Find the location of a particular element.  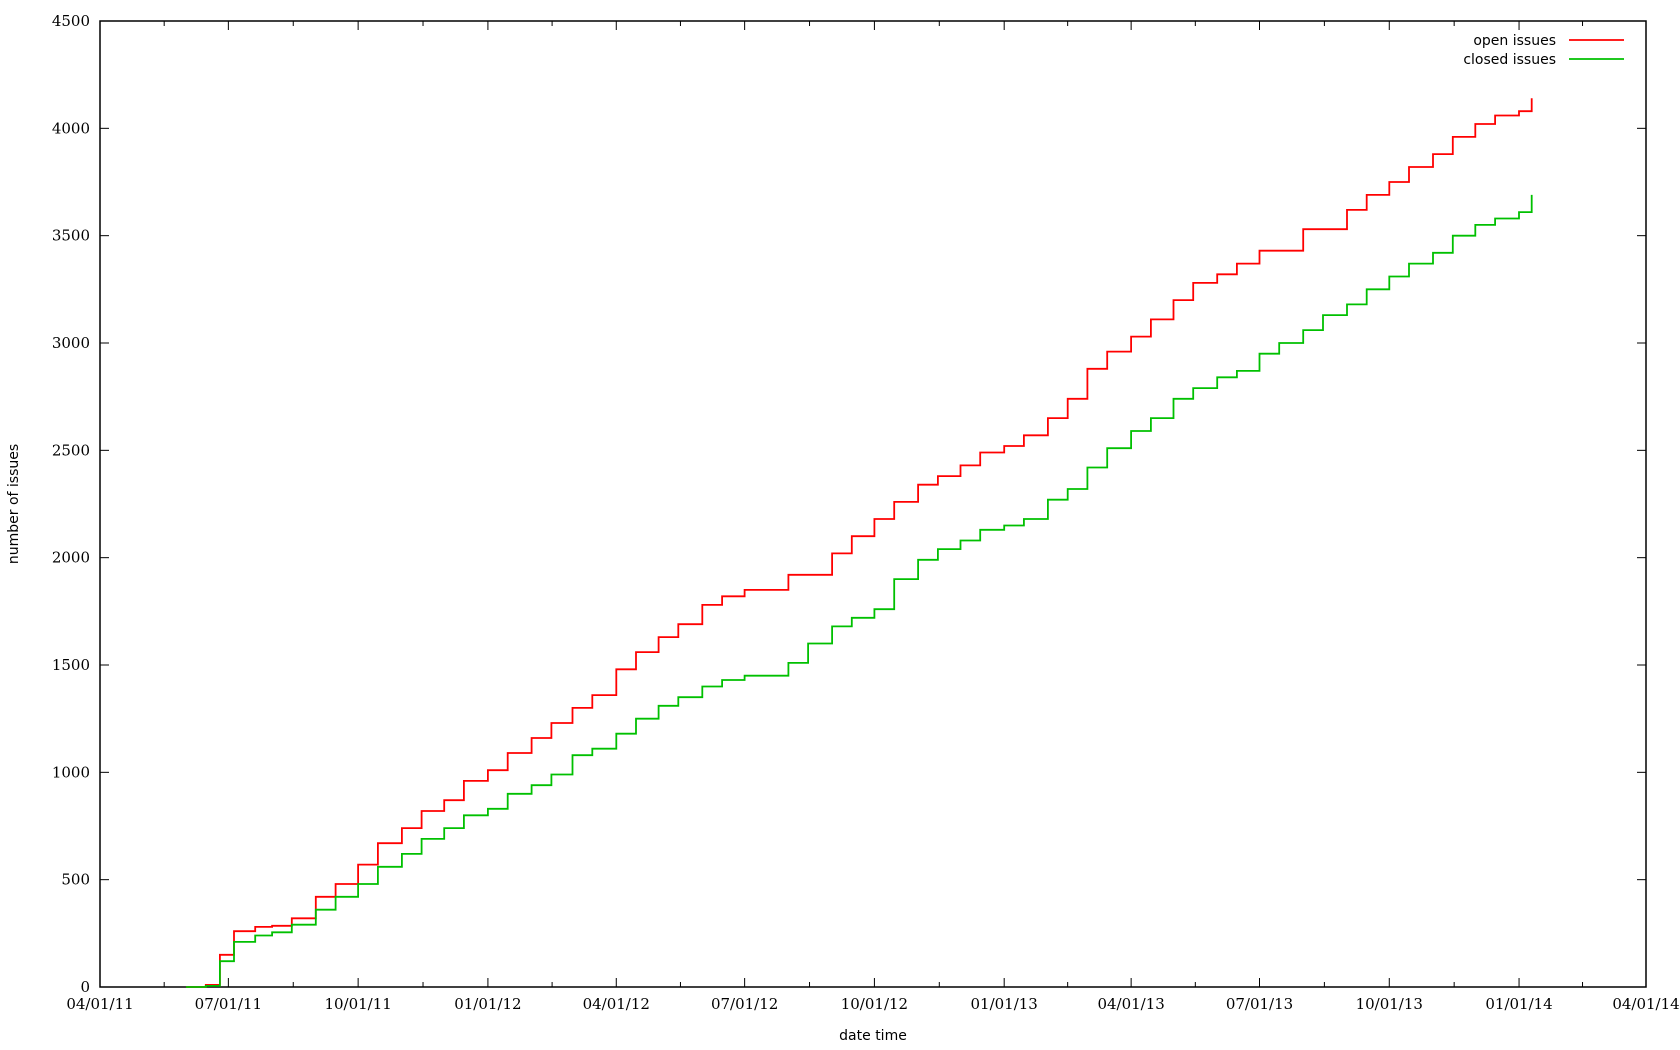

y-tick-label: 2000 is located at coordinates (71, 558).